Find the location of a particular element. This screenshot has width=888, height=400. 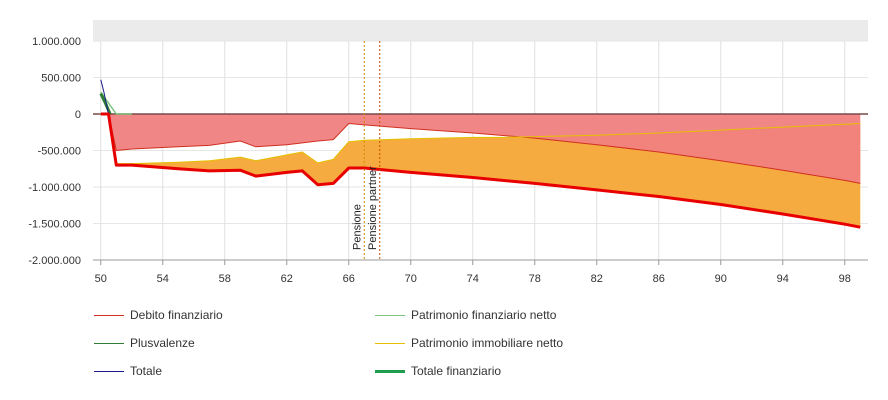

series-line-plusvalenze is located at coordinates (105, 103).